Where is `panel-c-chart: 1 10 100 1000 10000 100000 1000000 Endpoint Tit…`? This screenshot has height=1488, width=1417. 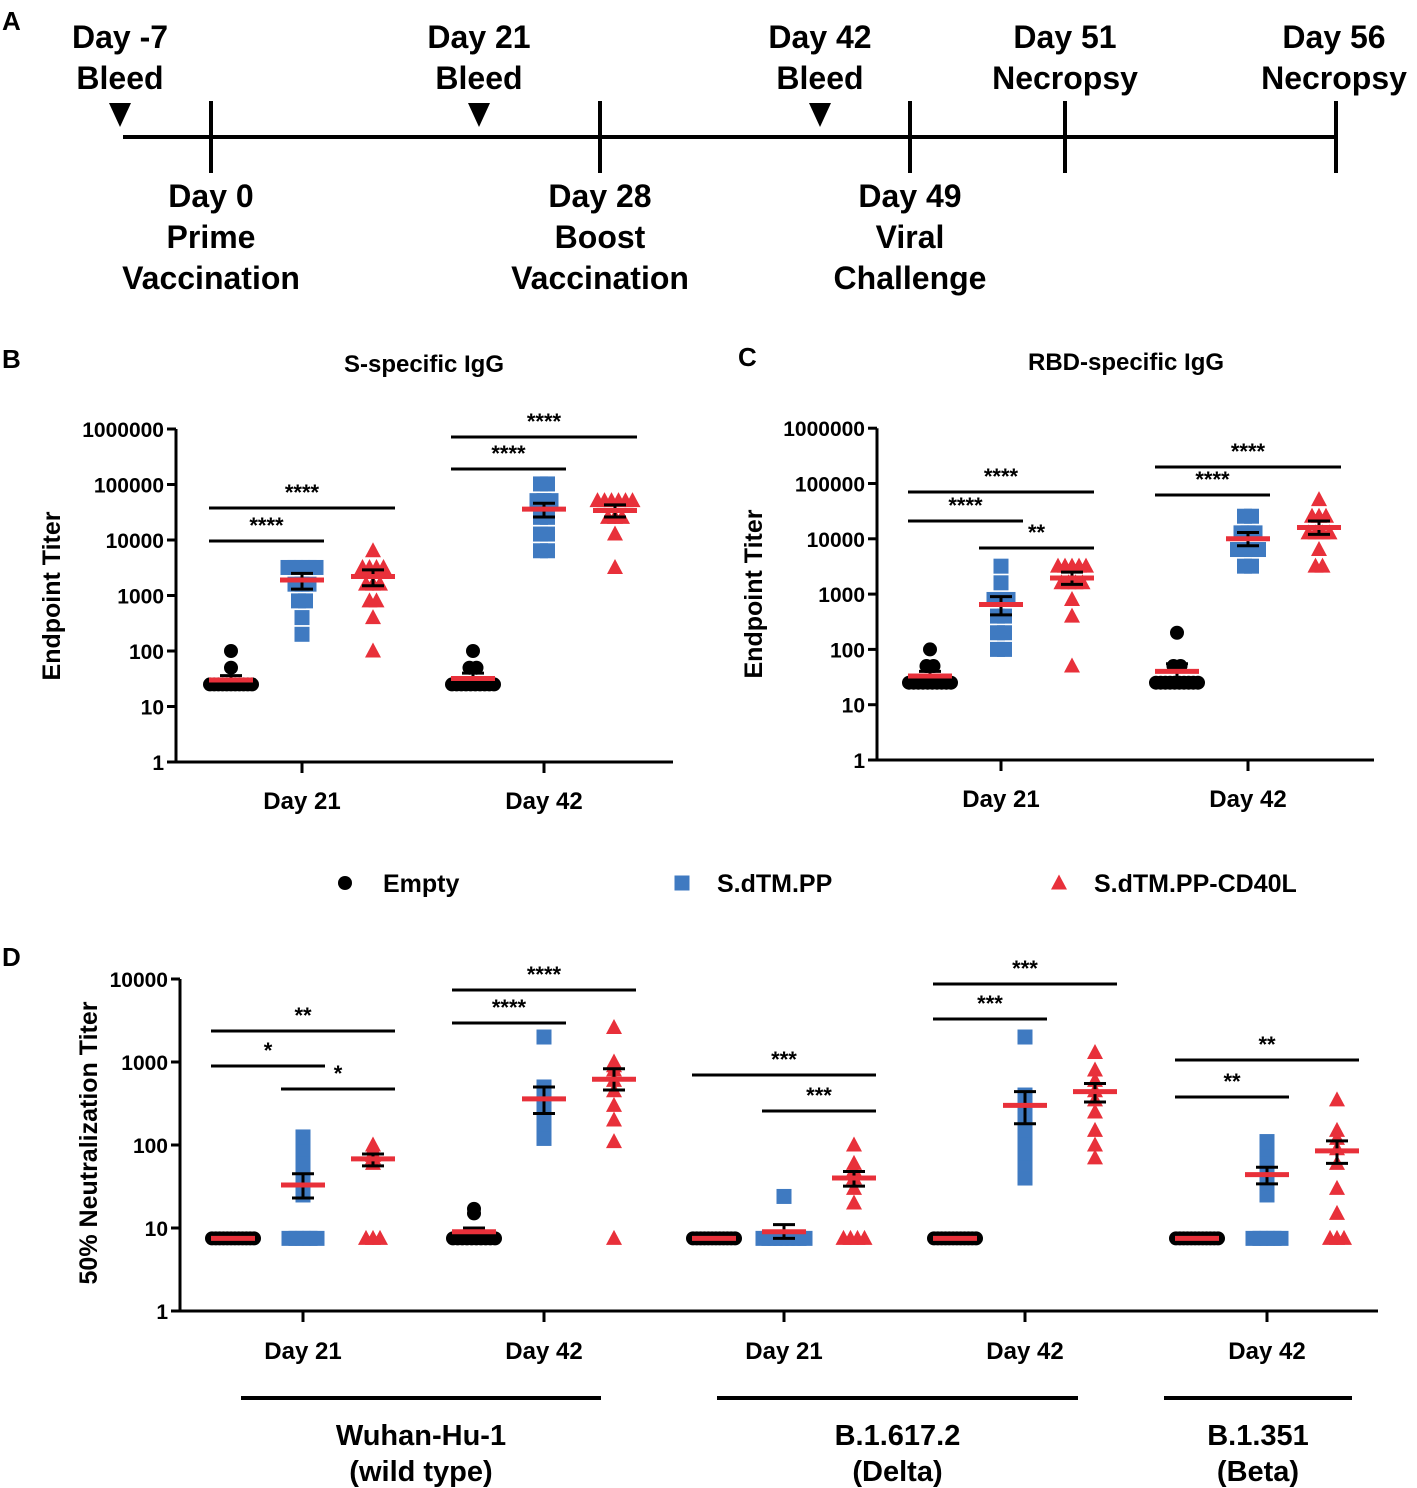
panel-c-chart: 1 10 100 1000 10000 100000 1000000 Endpoint Tit… is located at coordinates (1057, 581).